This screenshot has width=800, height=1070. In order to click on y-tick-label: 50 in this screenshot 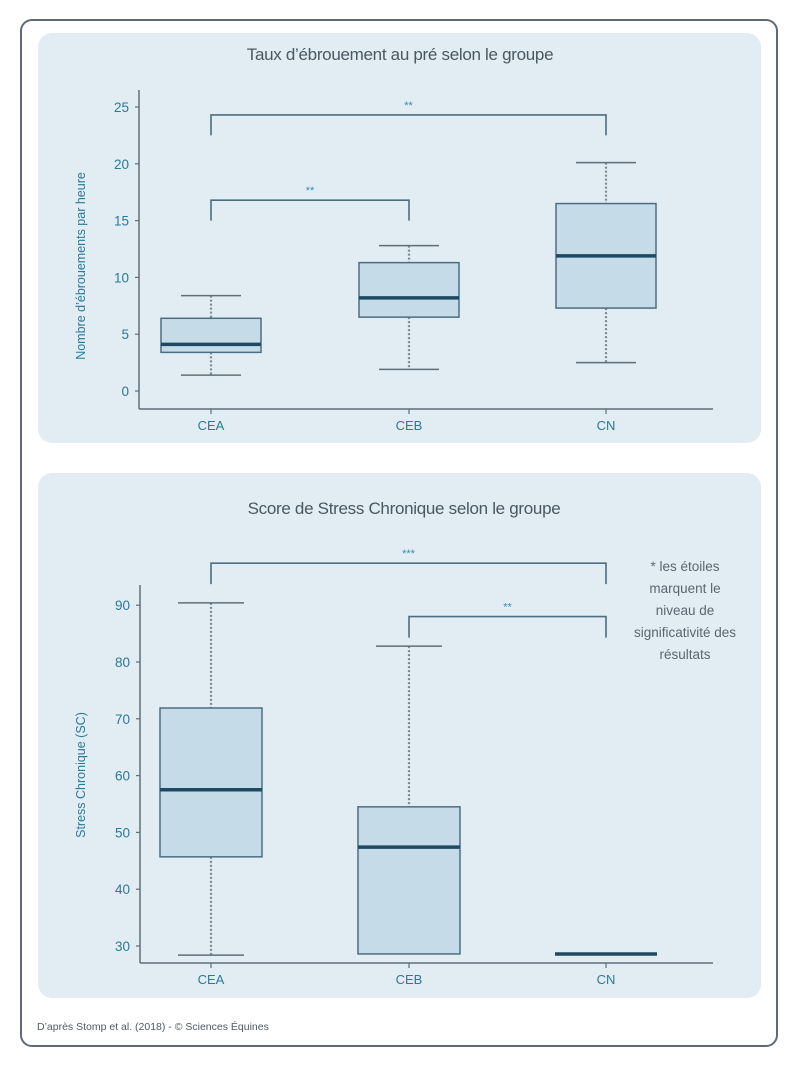, I will do `click(122, 832)`.